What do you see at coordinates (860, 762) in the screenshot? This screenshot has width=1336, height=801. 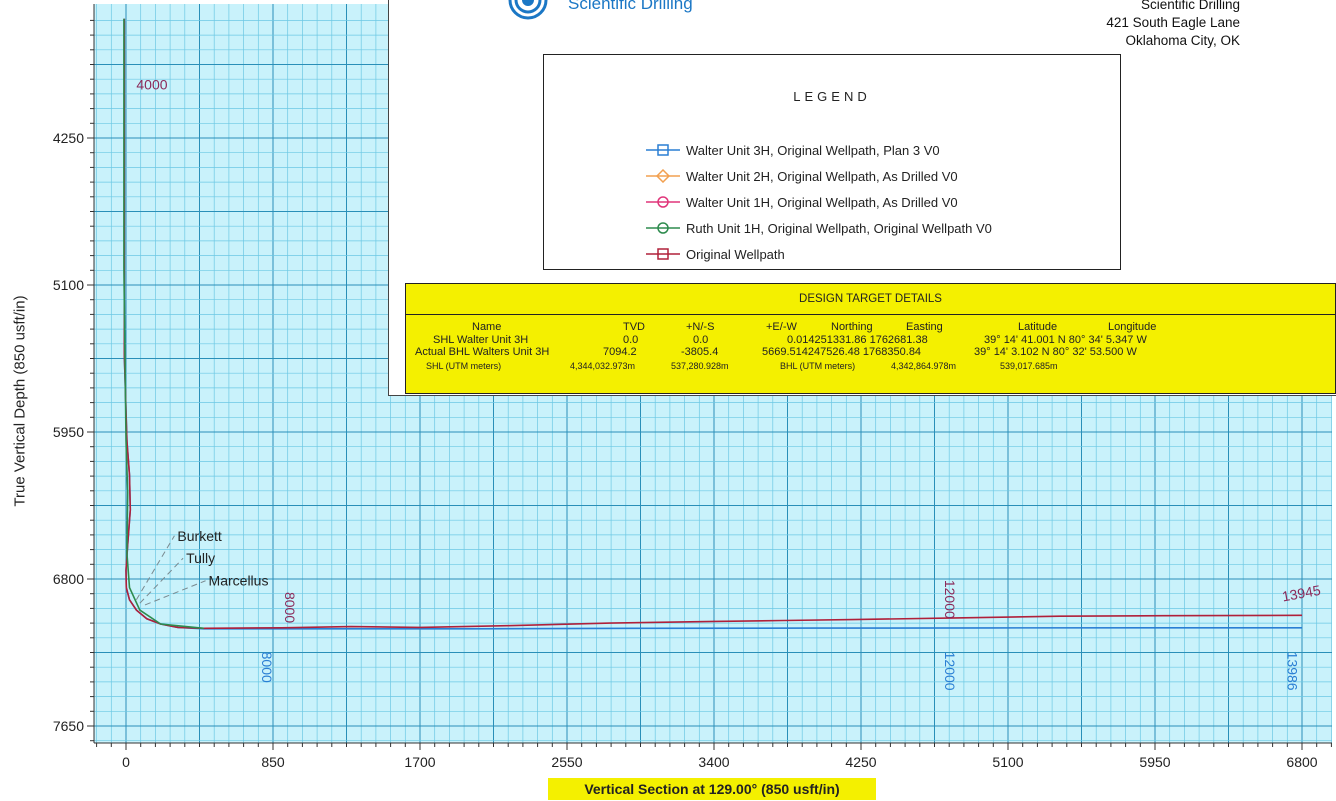 I see `x-tick-label-5: 4250` at bounding box center [860, 762].